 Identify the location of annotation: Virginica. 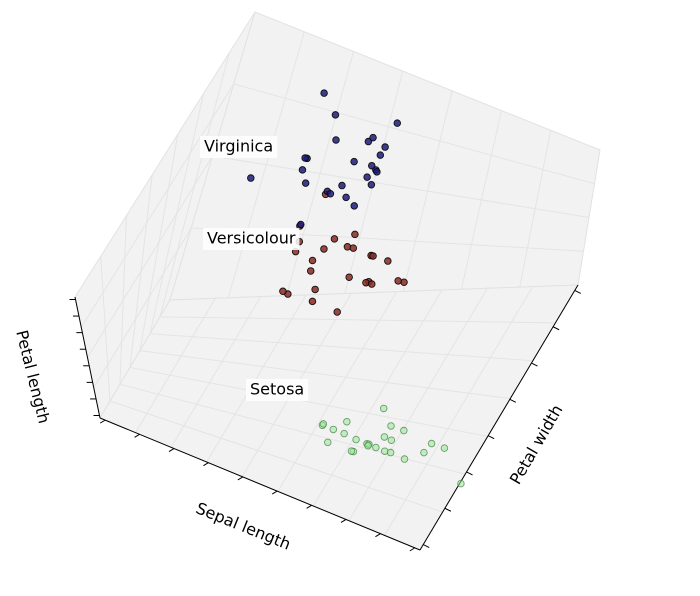
(238, 146).